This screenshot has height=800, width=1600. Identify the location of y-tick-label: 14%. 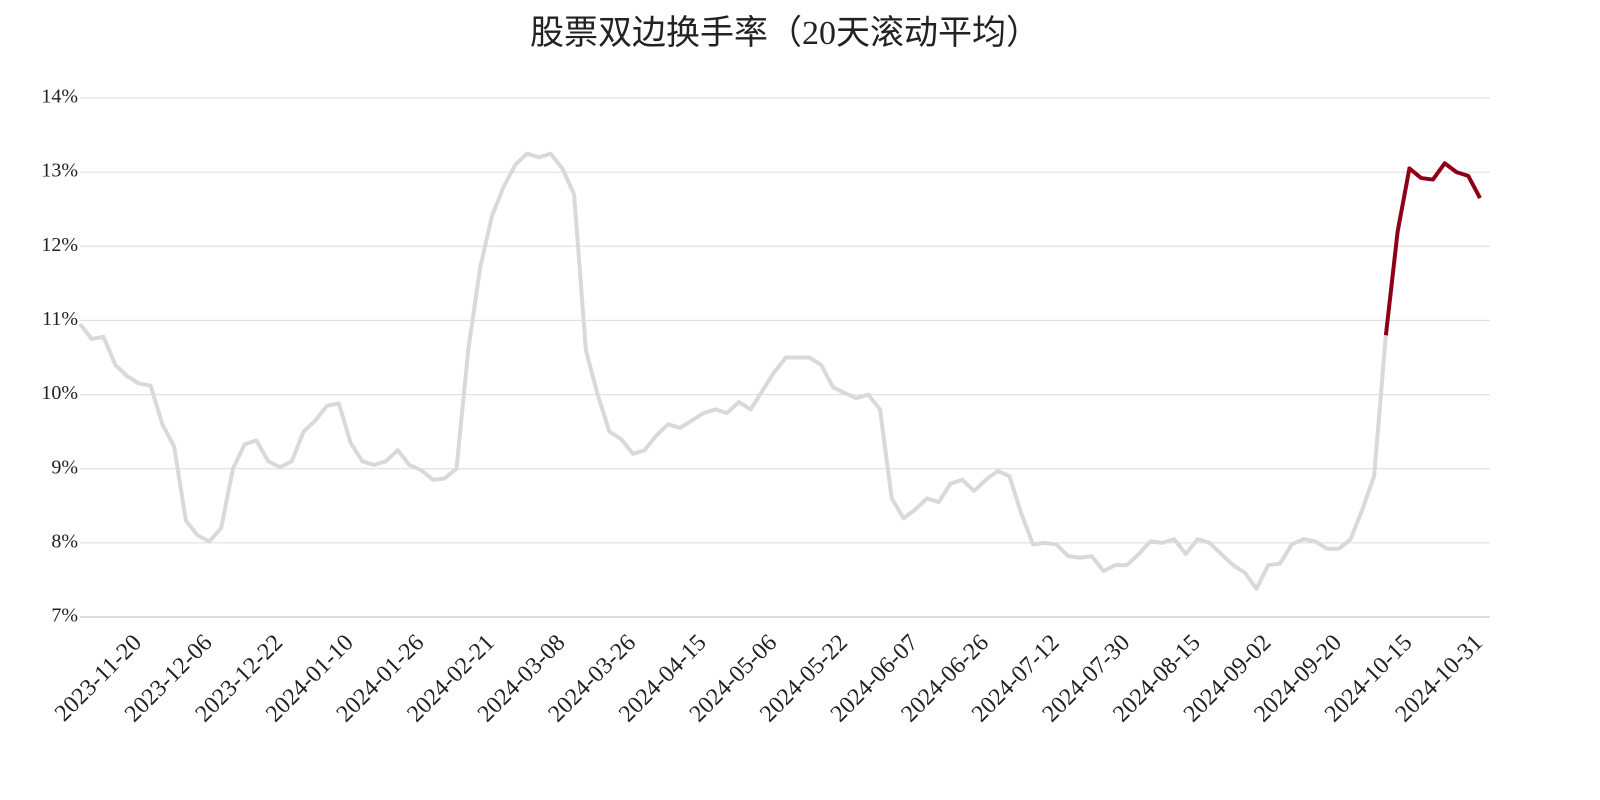
(59, 97).